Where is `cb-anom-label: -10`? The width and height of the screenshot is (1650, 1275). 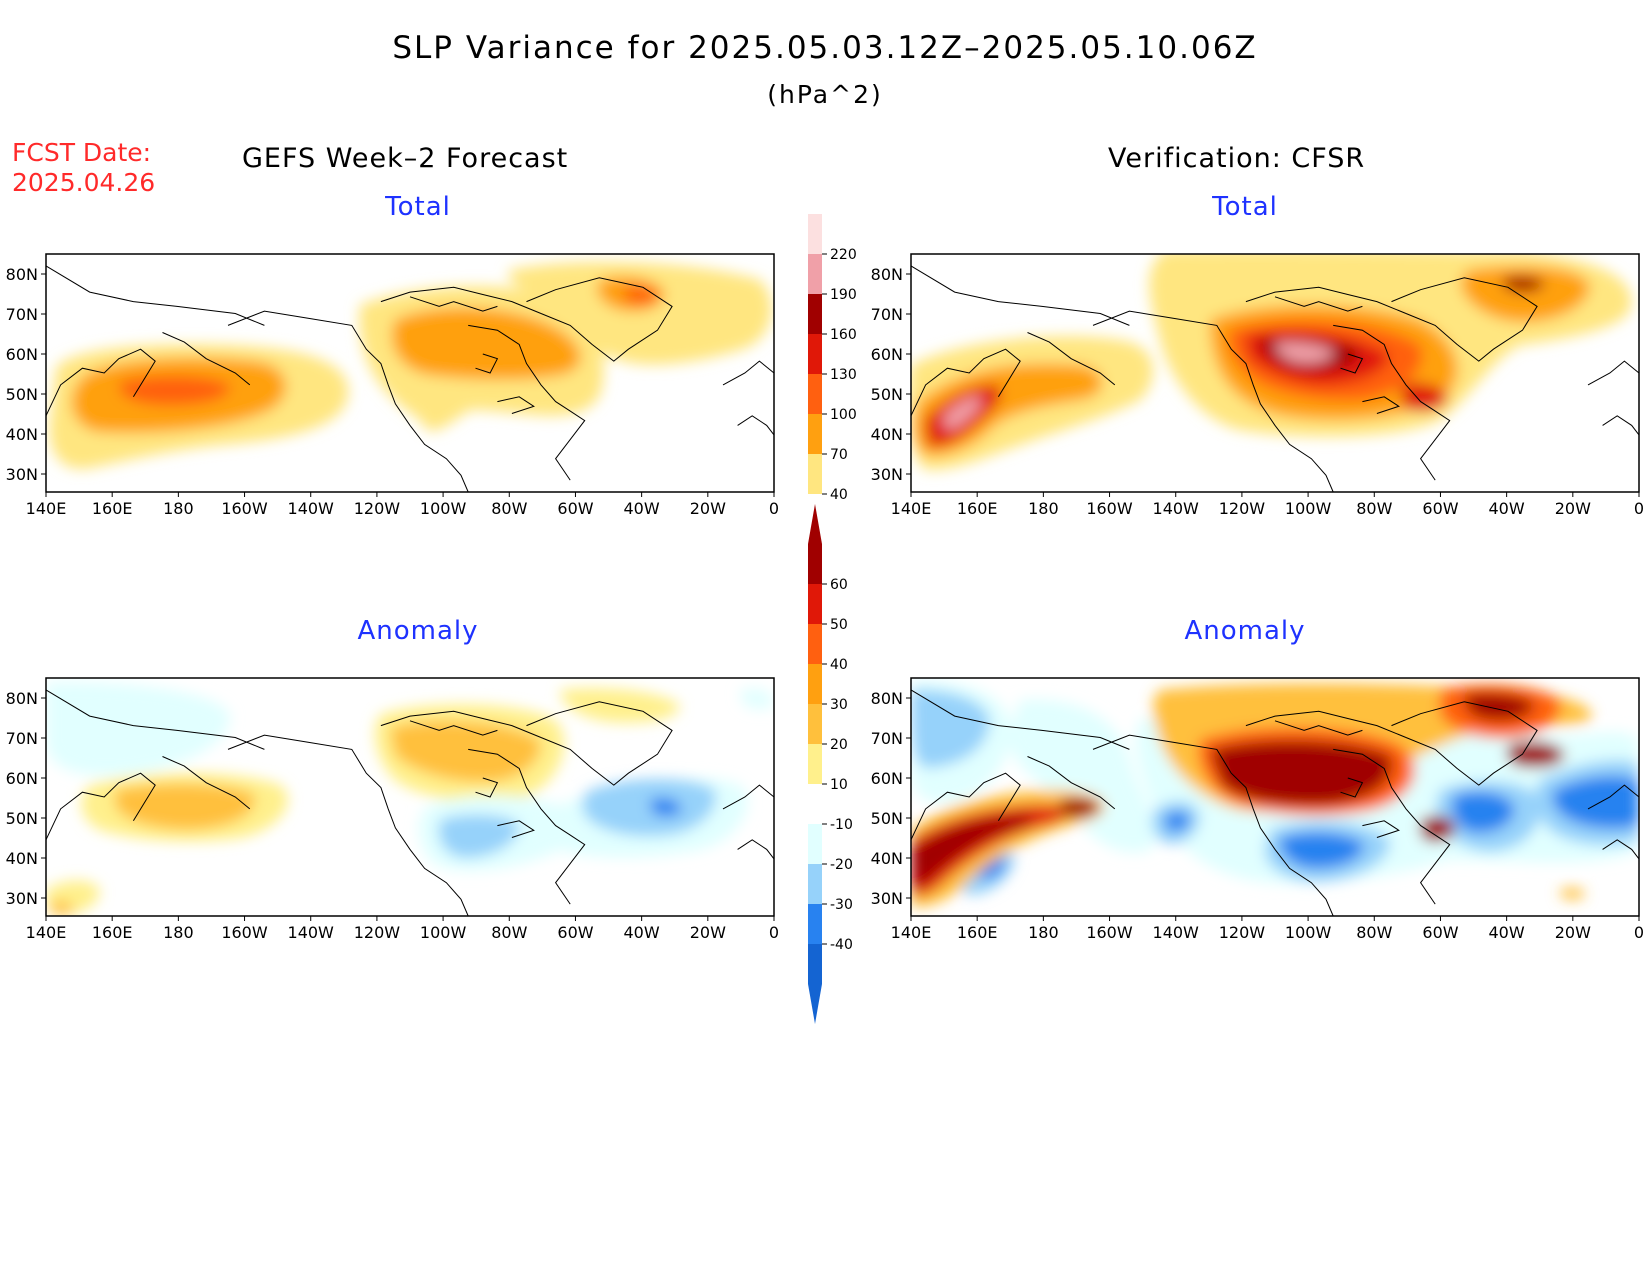
cb-anom-label: -10 is located at coordinates (841, 825).